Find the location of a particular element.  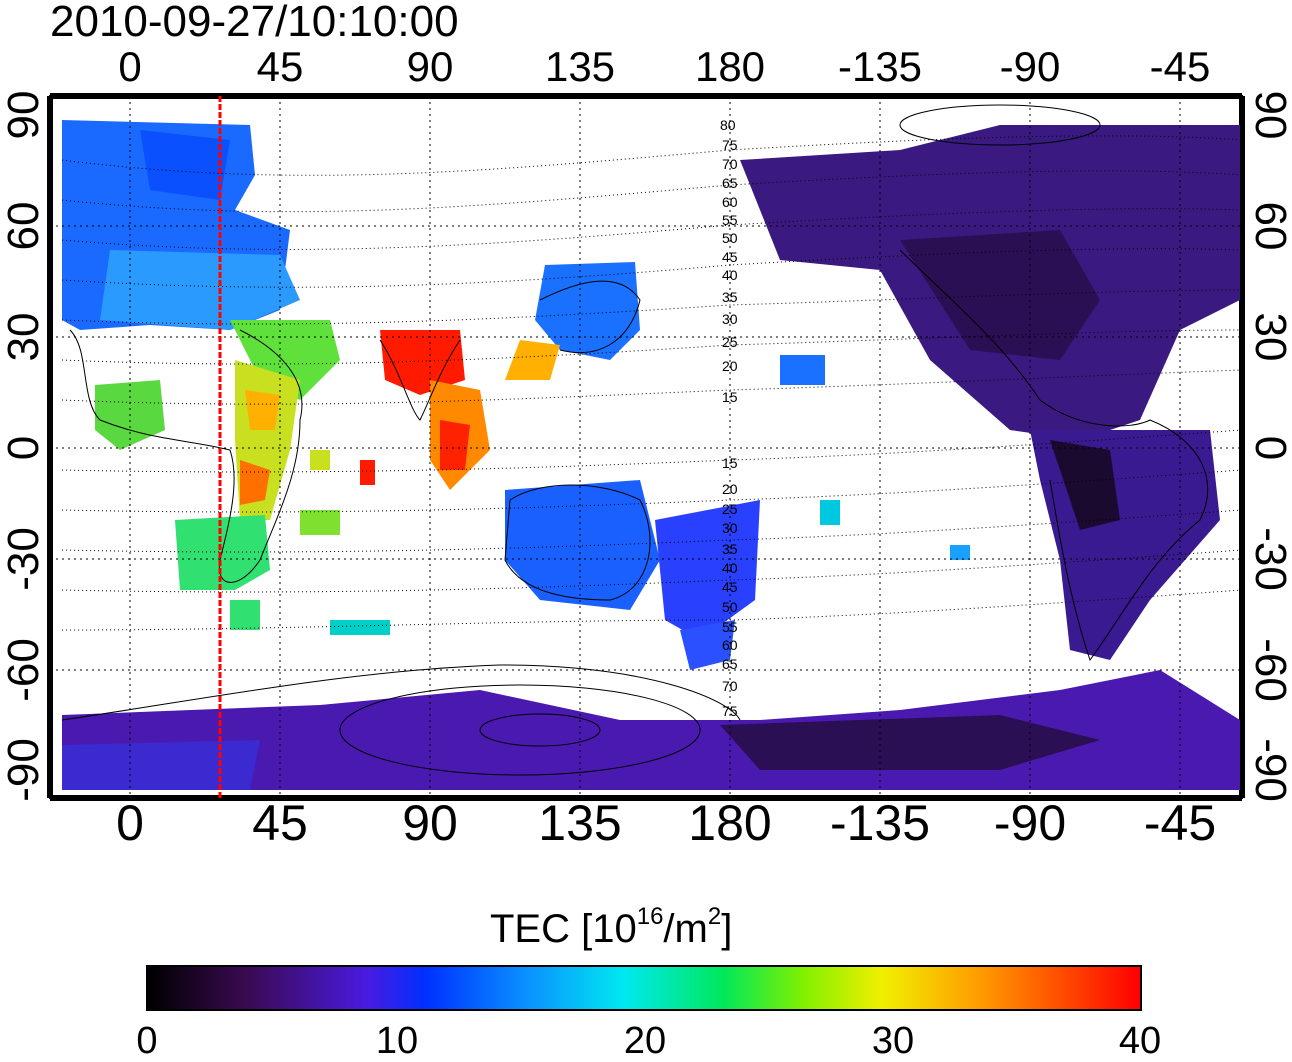

tec-region-southern-africa is located at coordinates (222, 552).